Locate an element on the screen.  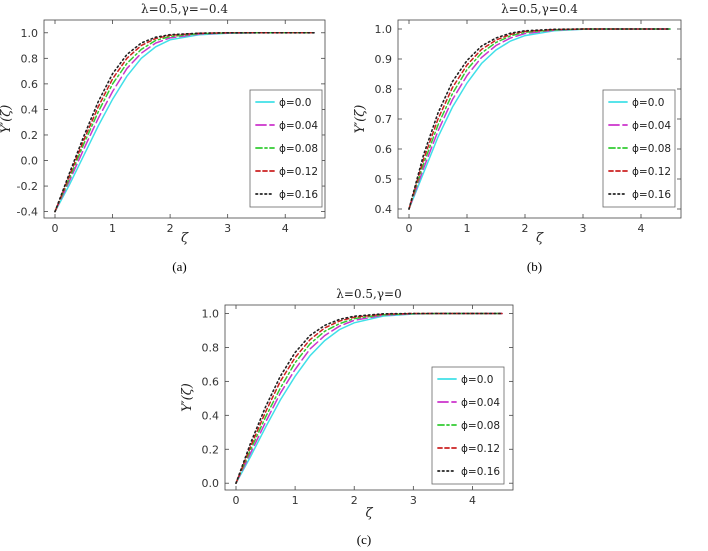
subfigure-label: (b) is located at coordinates (534, 266).